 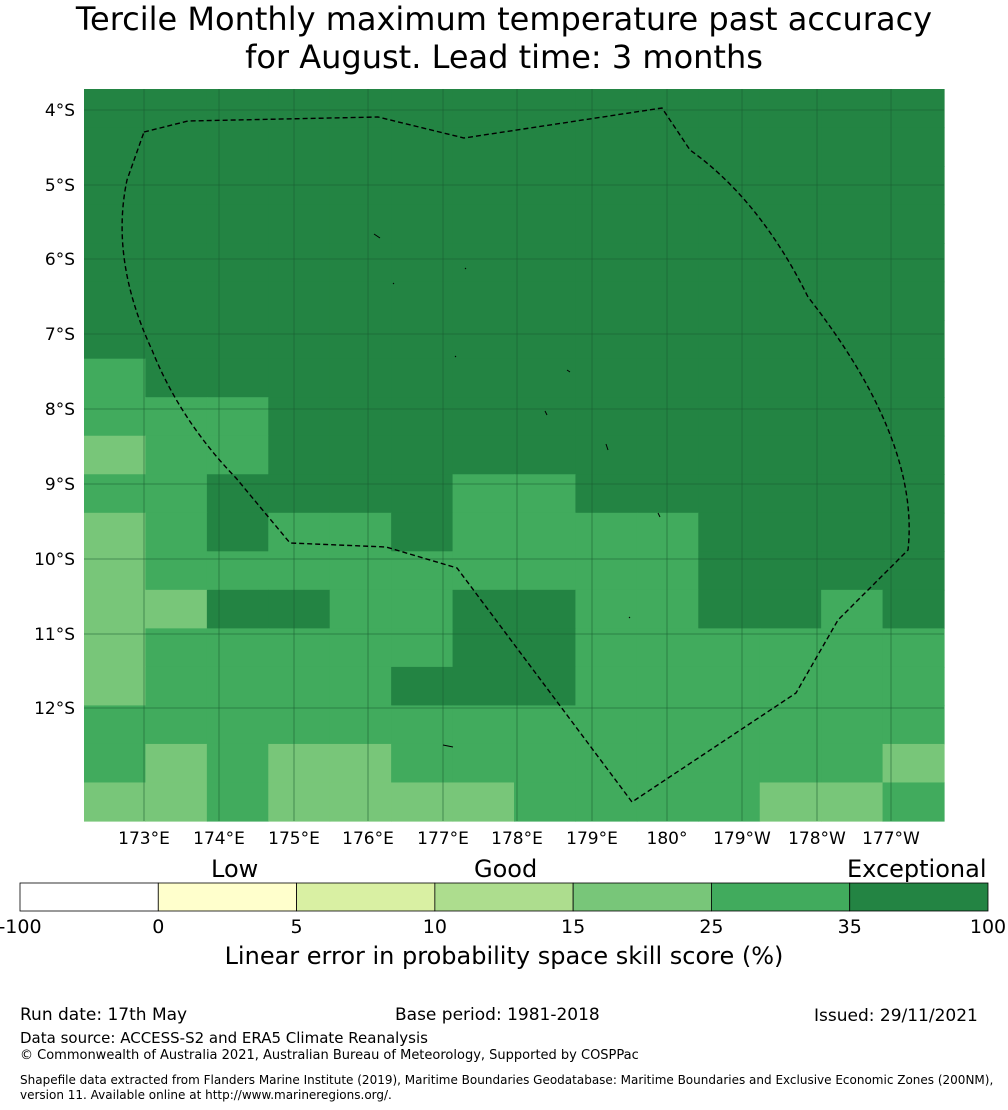 What do you see at coordinates (435, 927) in the screenshot?
I see `colorbar-tick-label: 10` at bounding box center [435, 927].